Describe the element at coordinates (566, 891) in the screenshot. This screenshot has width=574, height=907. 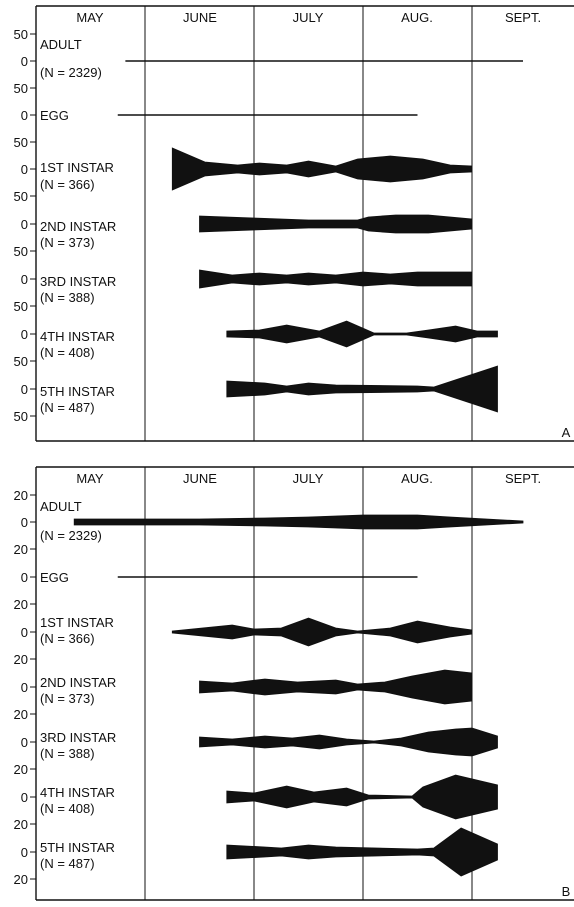
I see `panel-letter: B` at that location.